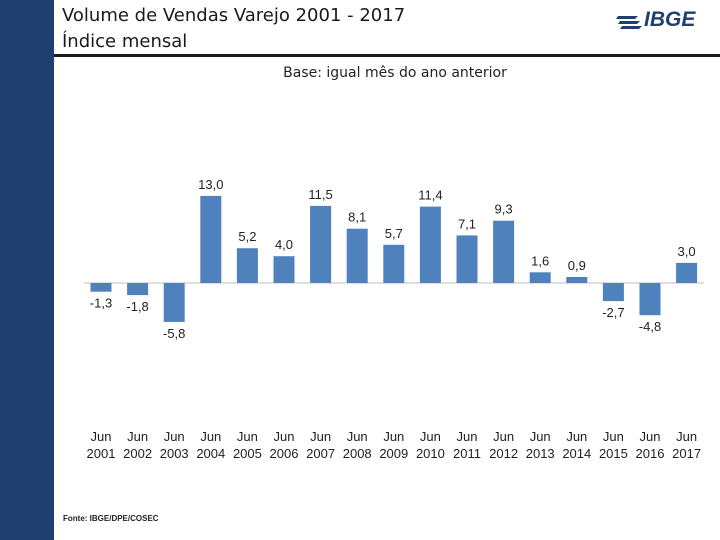 Image resolution: width=720 pixels, height=540 pixels. I want to click on tick-label-year-2014: 2014, so click(576, 453).